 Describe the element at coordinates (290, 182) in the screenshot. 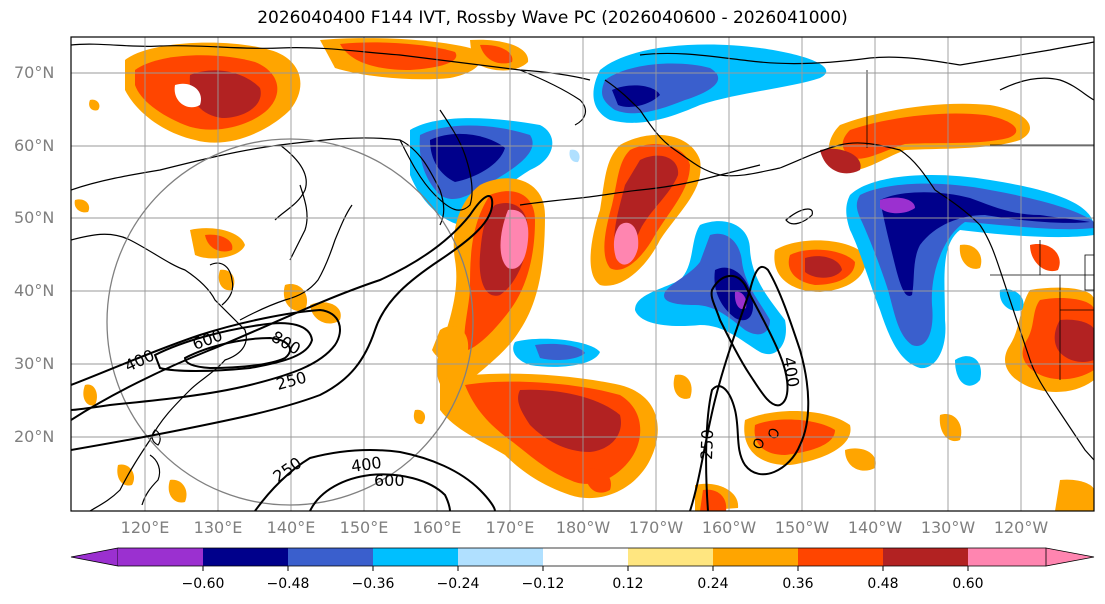

I see `coast-okhotsk` at that location.